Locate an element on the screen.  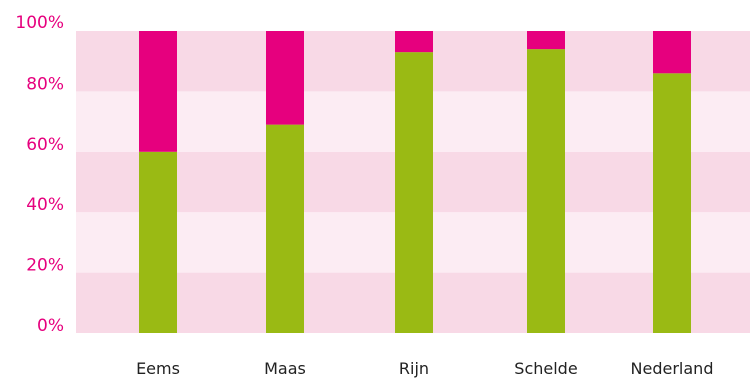
x-category-label: Maas is located at coordinates (285, 368).